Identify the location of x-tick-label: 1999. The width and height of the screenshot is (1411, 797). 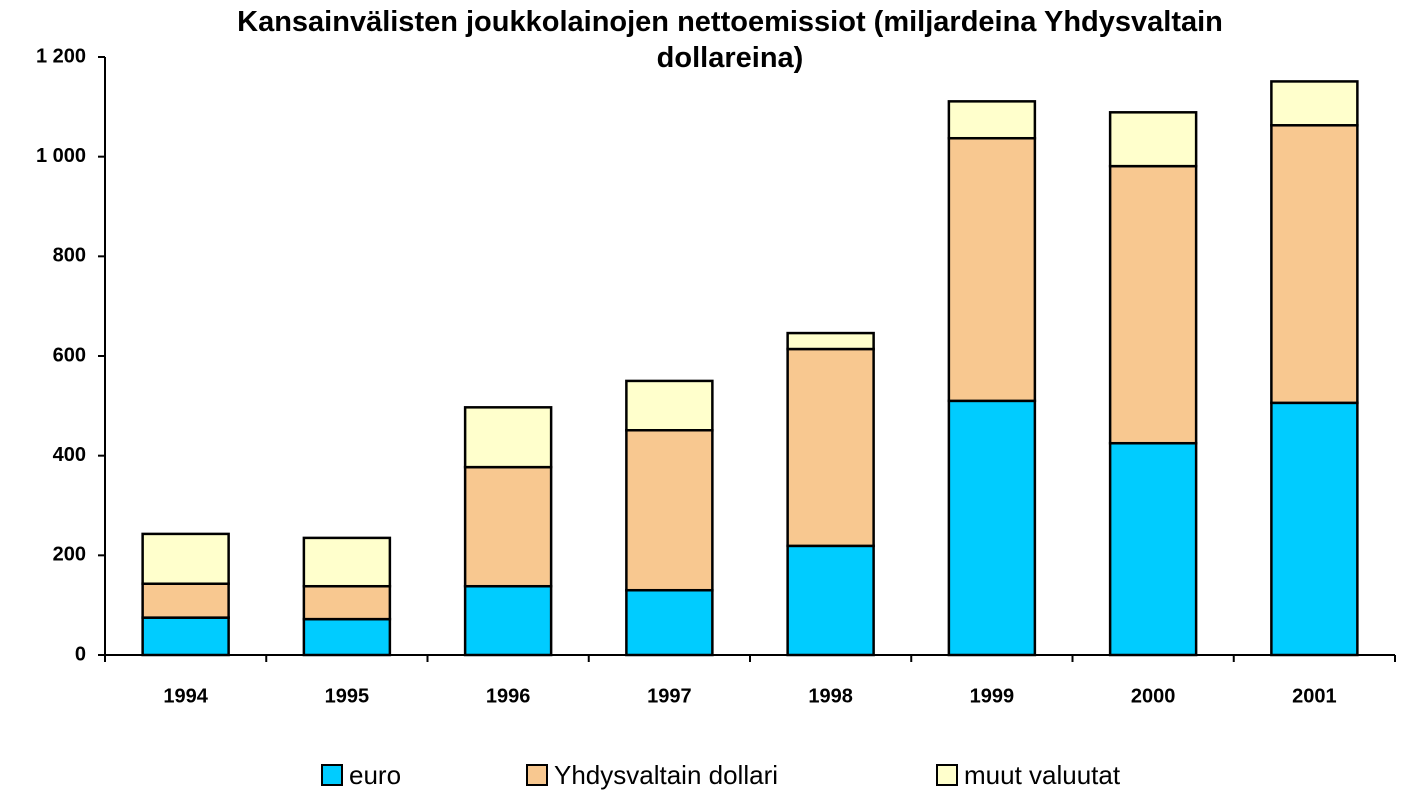
(992, 696).